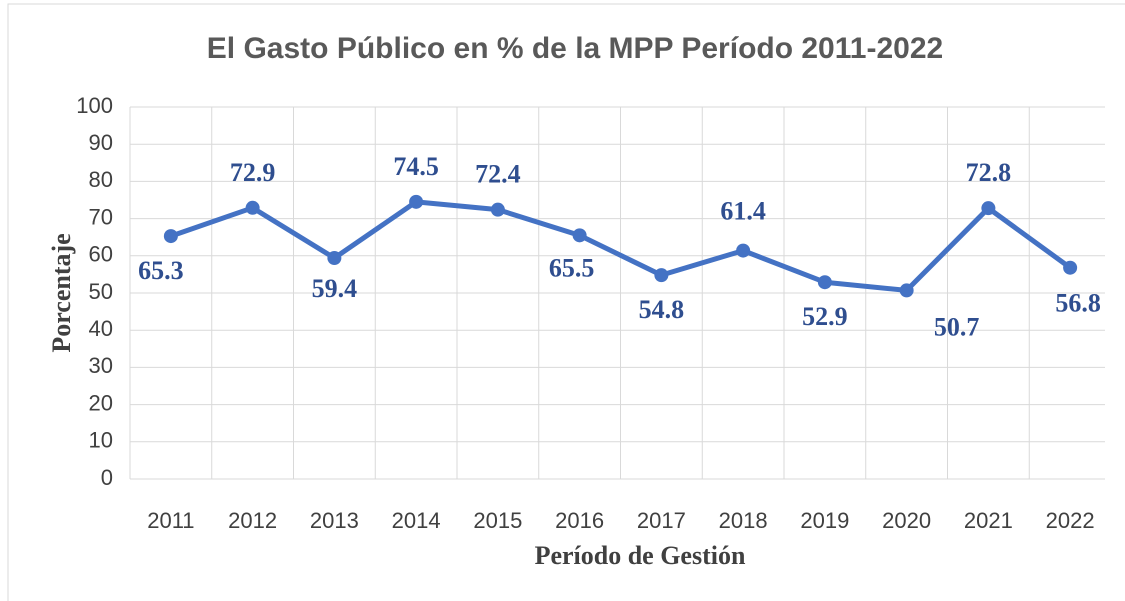 The width and height of the screenshot is (1125, 601). Describe the element at coordinates (579, 520) in the screenshot. I see `x-tick-label: 2016` at that location.